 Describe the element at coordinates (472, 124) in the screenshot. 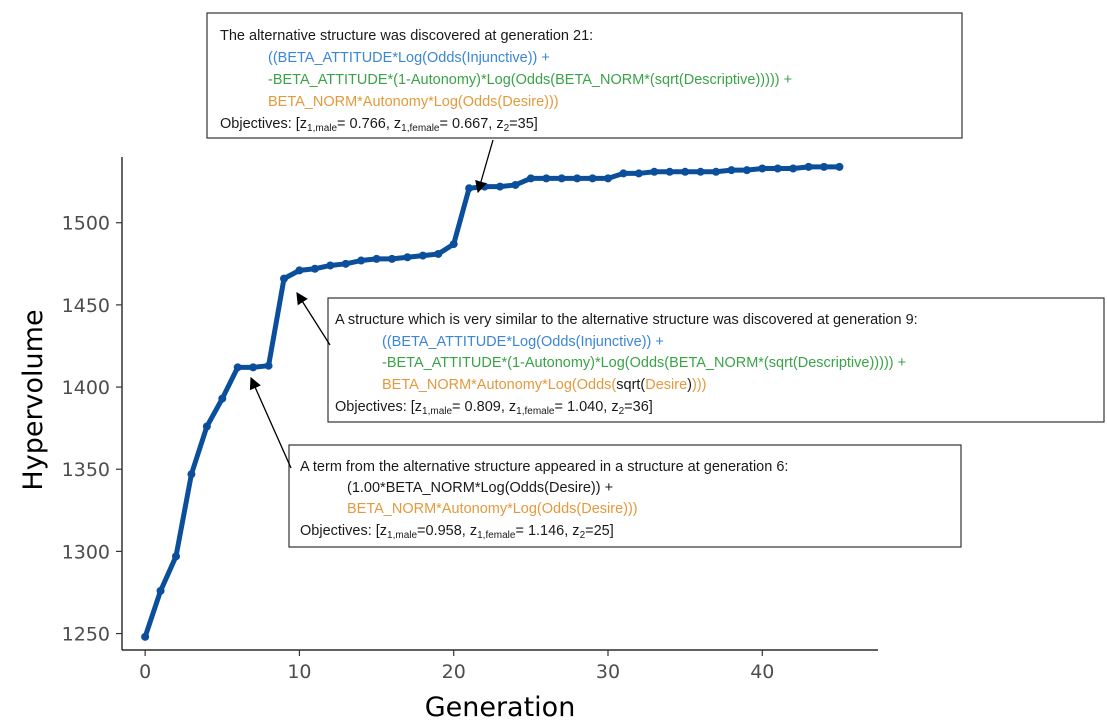

I see `annotation-text-segment: = 0.667, z` at that location.